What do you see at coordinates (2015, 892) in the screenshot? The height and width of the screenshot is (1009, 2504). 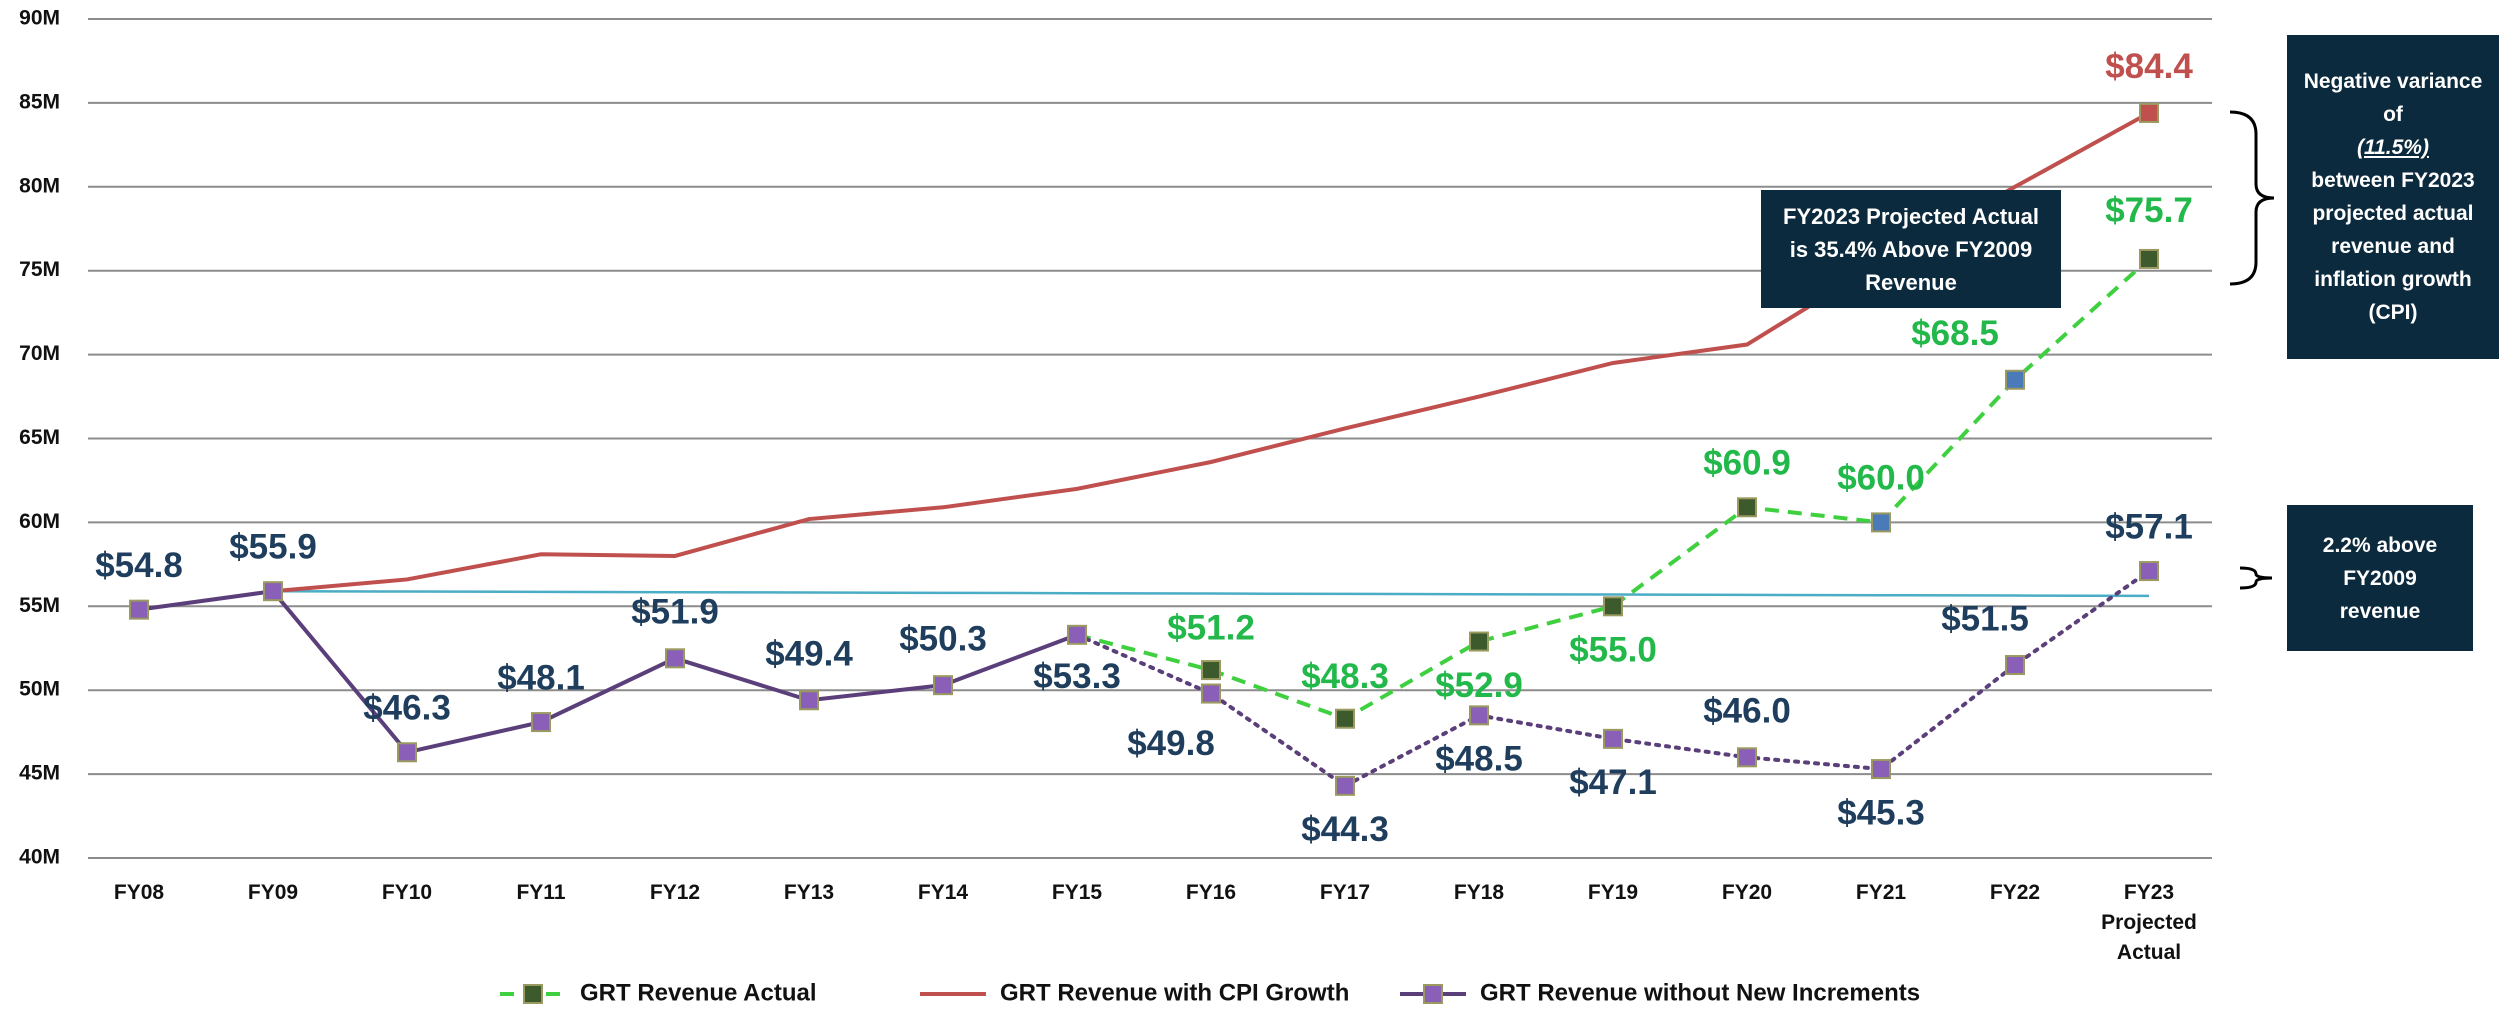 I see `x-tick-label: FY22` at bounding box center [2015, 892].